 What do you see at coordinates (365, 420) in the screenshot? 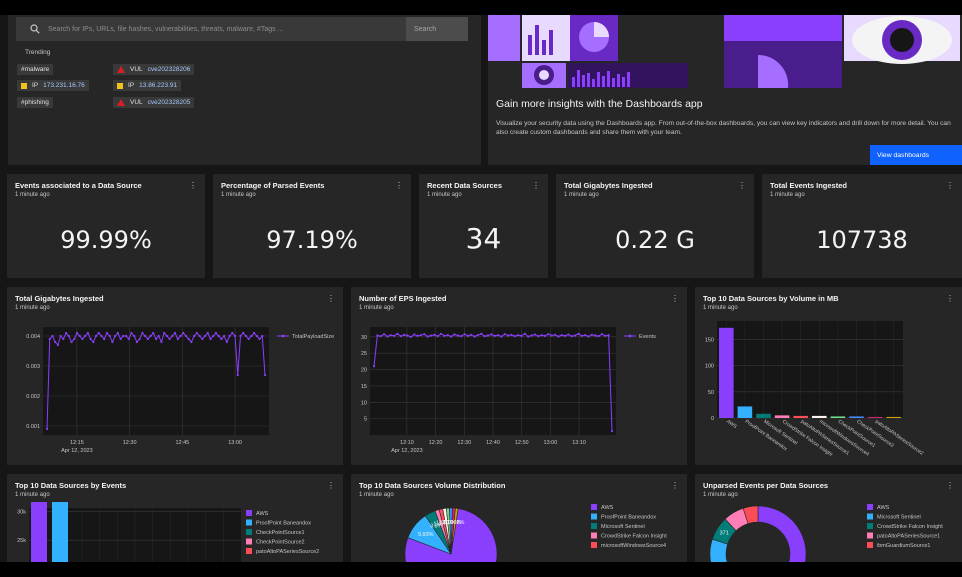
I see `y-tick-label: 5` at bounding box center [365, 420].